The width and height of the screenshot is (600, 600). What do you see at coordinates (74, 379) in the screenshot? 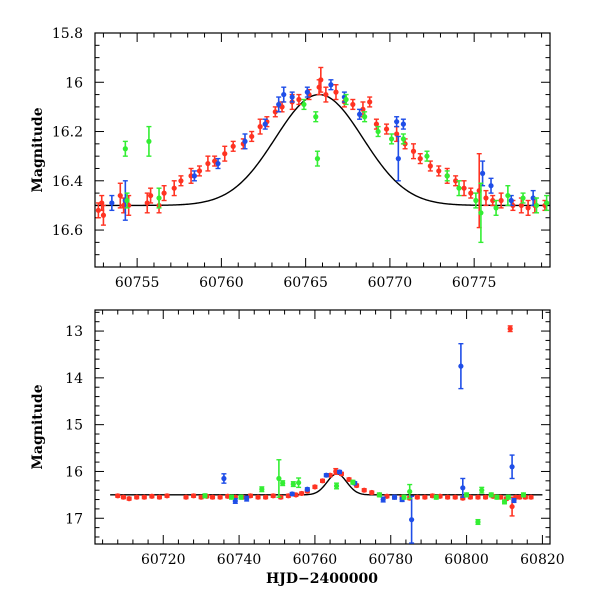
I see `y-tick-label: 14` at bounding box center [74, 379].